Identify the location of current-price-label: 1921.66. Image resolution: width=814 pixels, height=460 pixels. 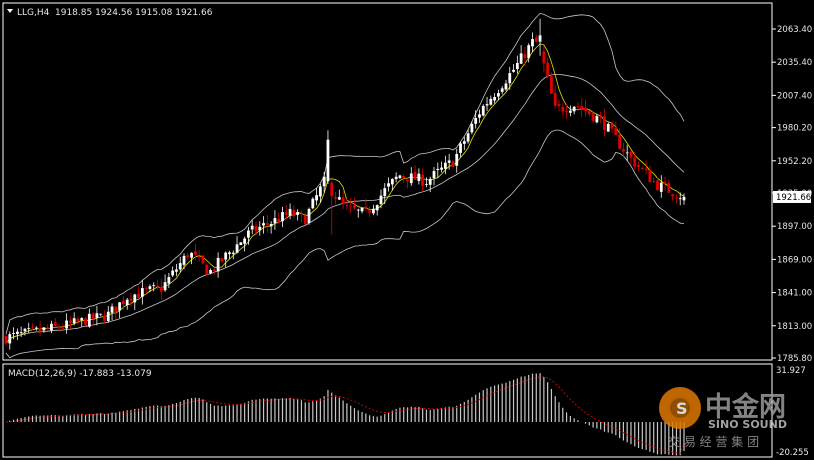
(793, 198).